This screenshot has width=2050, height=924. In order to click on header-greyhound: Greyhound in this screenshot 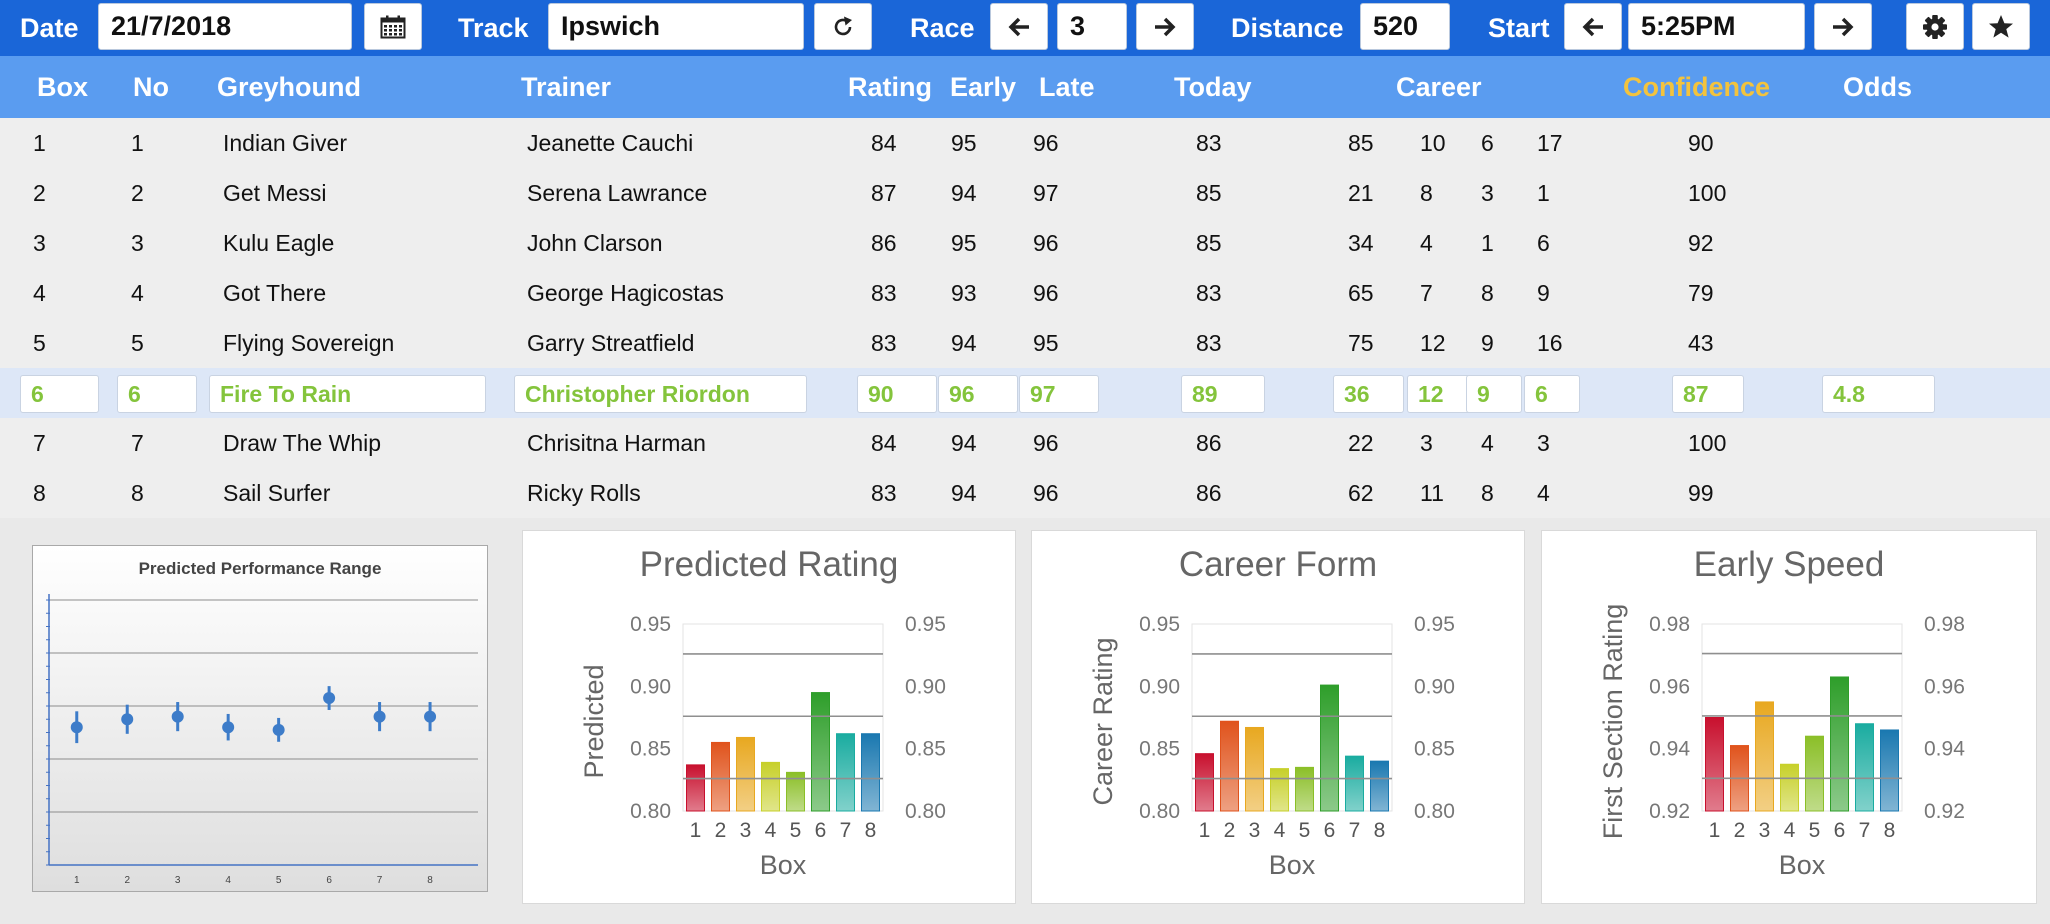, I will do `click(289, 87)`.